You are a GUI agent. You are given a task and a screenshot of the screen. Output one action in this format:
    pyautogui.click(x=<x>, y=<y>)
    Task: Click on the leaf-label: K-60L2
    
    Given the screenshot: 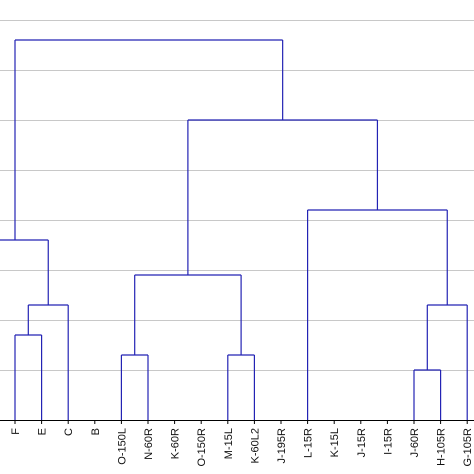 What is the action you would take?
    pyautogui.click(x=255, y=445)
    